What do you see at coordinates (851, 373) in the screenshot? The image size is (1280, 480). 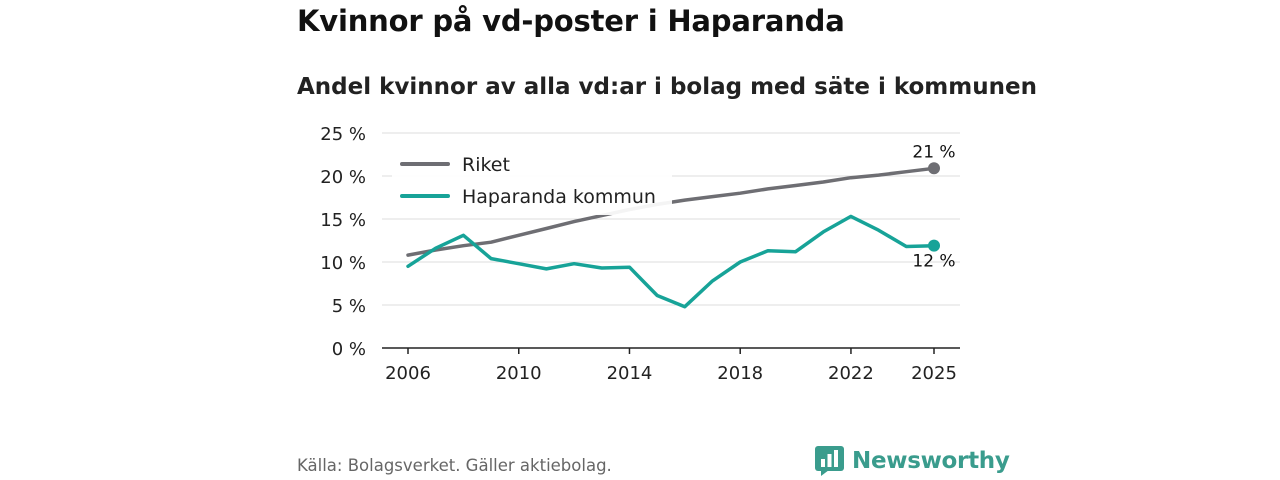 I see `x-tick-label: 2022` at bounding box center [851, 373].